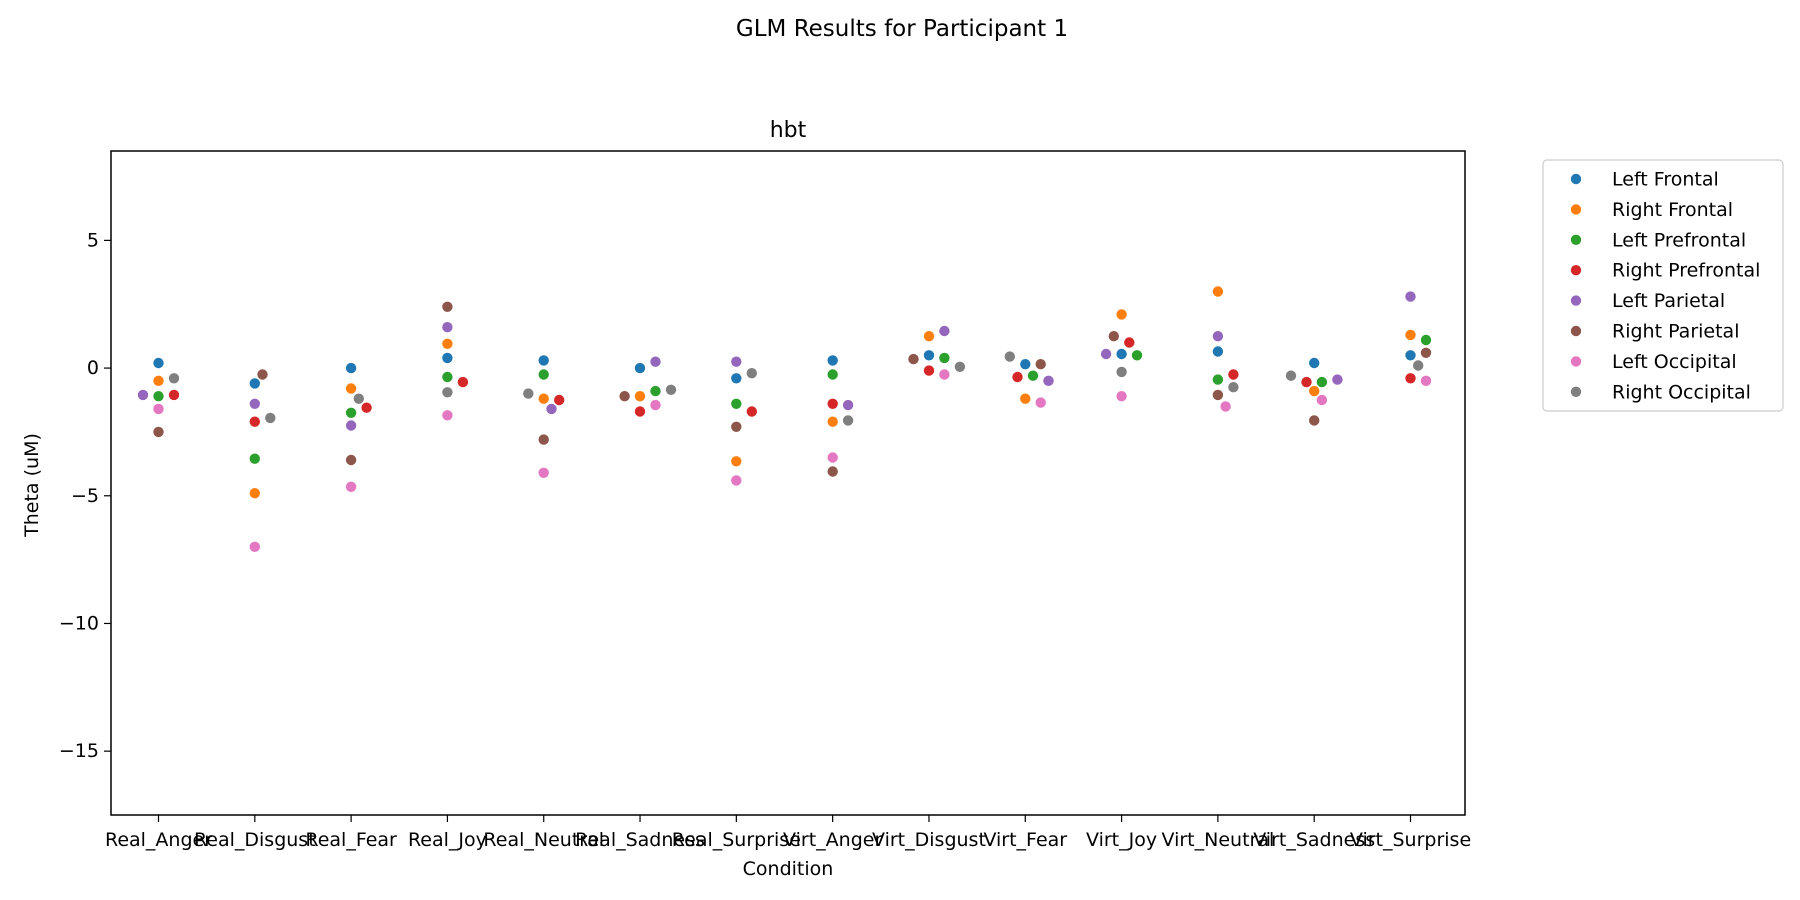 This screenshot has height=900, width=1800. Describe the element at coordinates (1665, 180) in the screenshot. I see `legend-label: Left Frontal` at that location.